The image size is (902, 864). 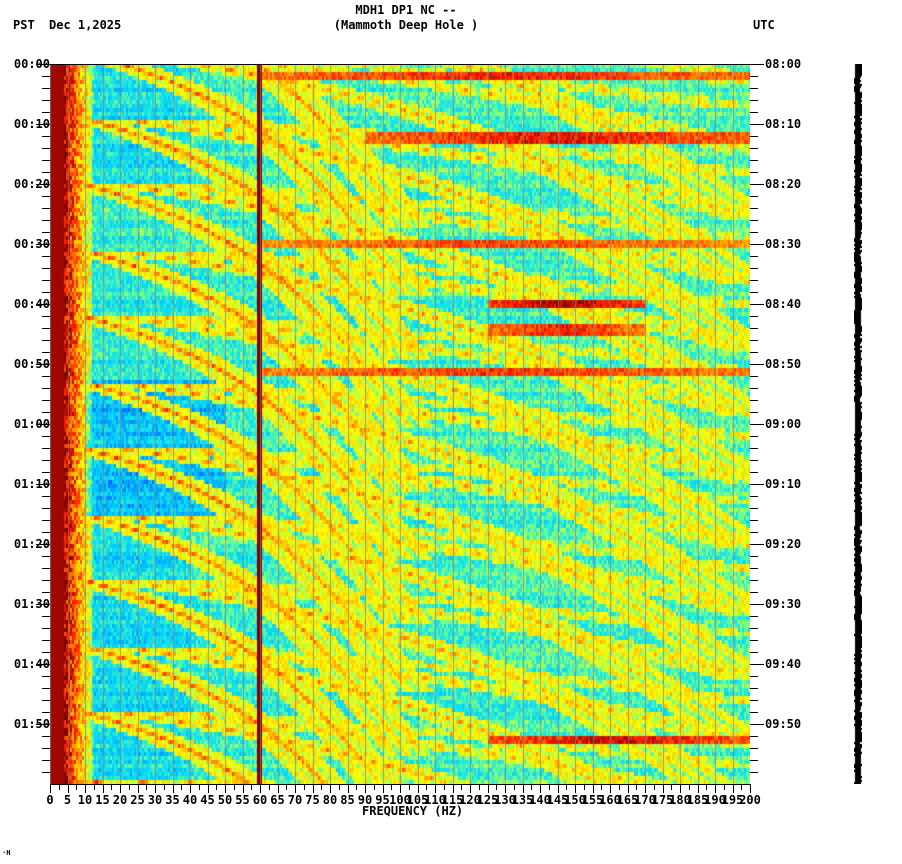 I want to click on x-label: 155, so click(x=592, y=800).